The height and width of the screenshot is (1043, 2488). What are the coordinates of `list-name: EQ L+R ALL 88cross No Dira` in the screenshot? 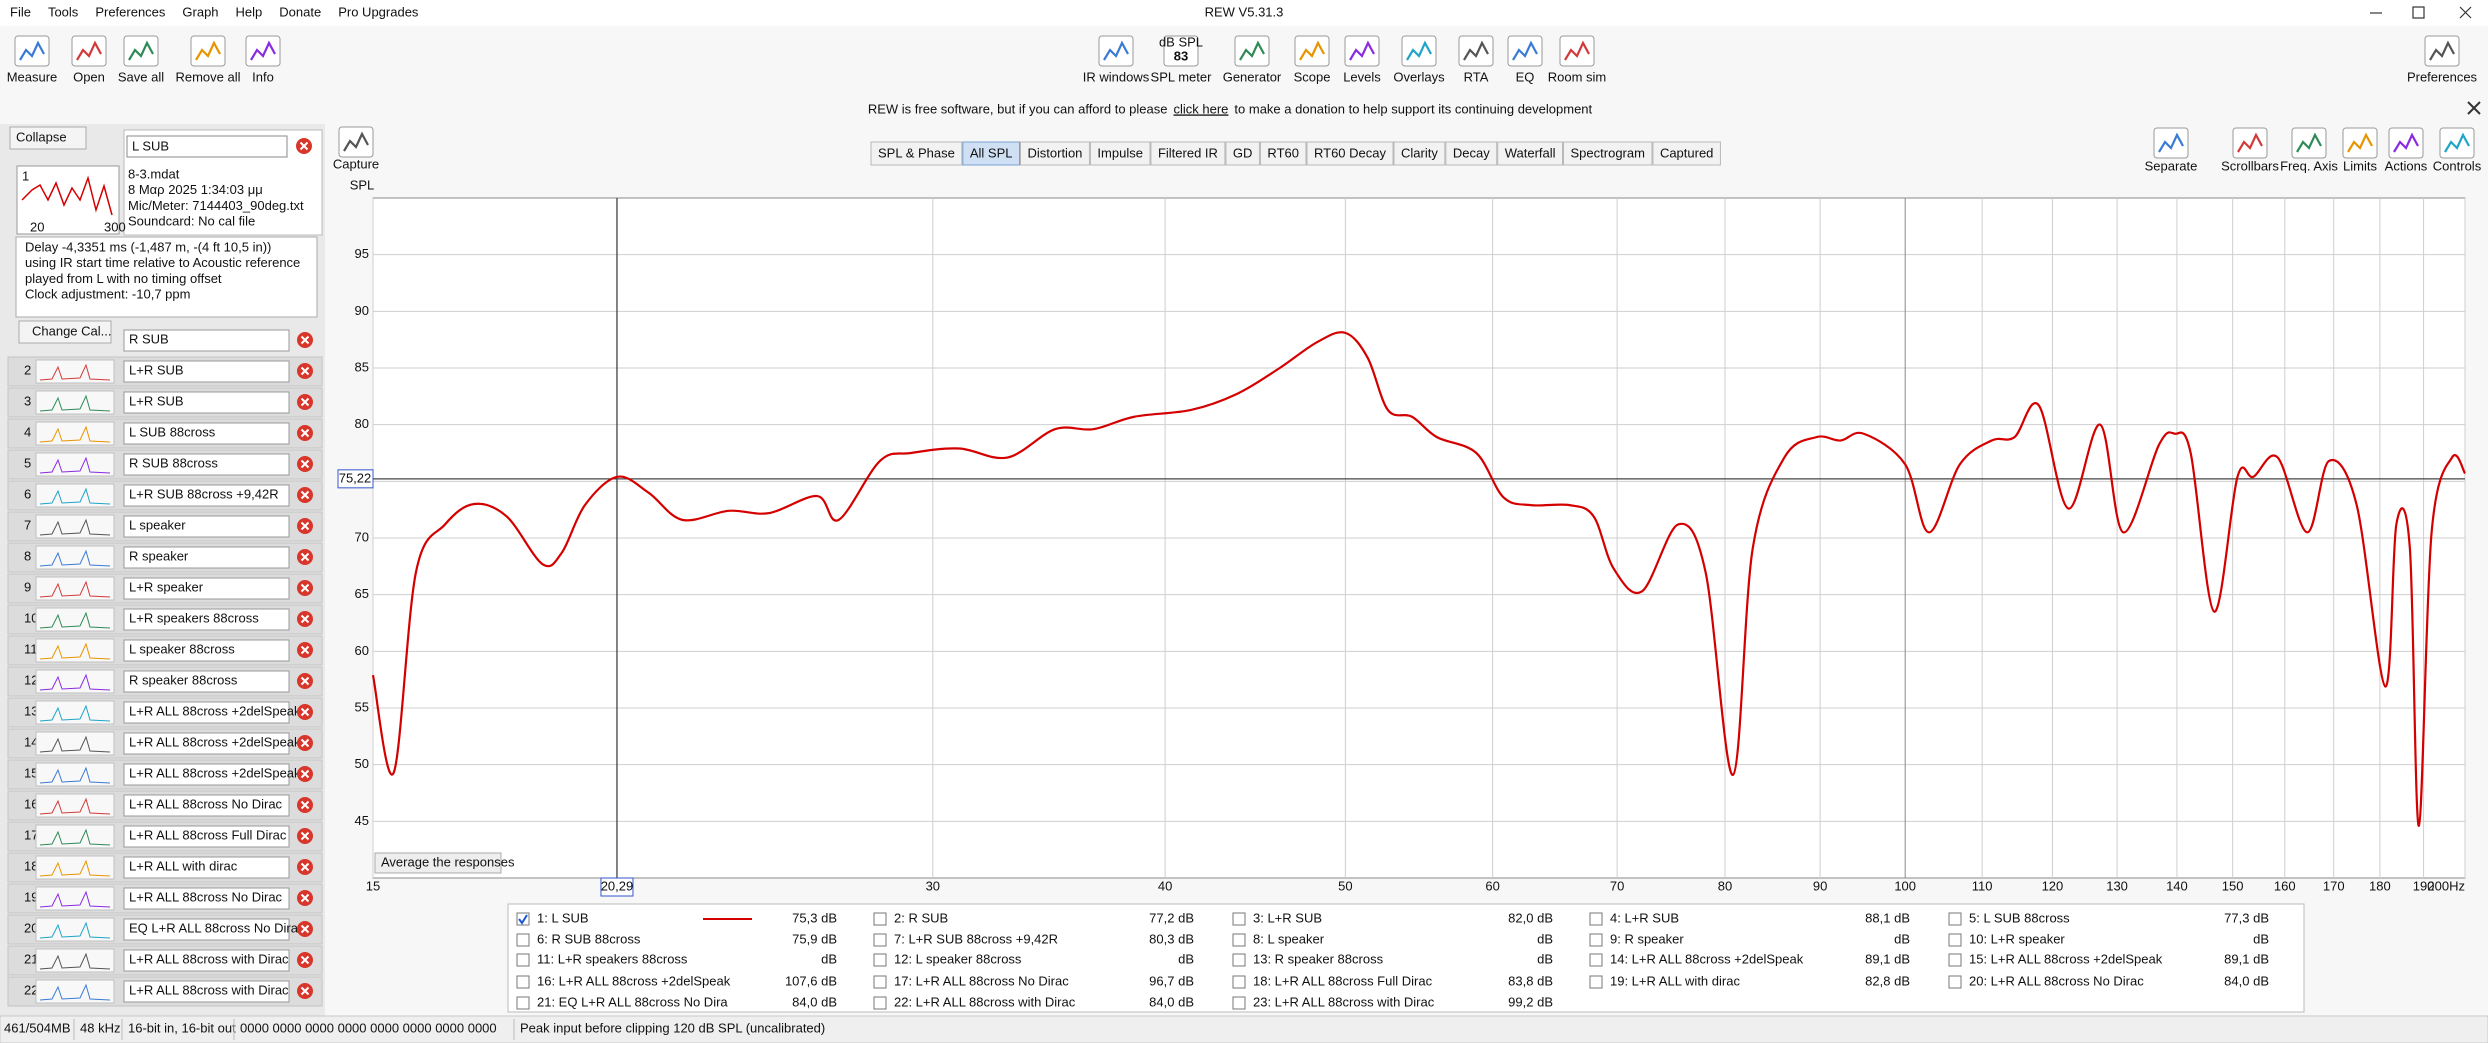 It's located at (214, 927).